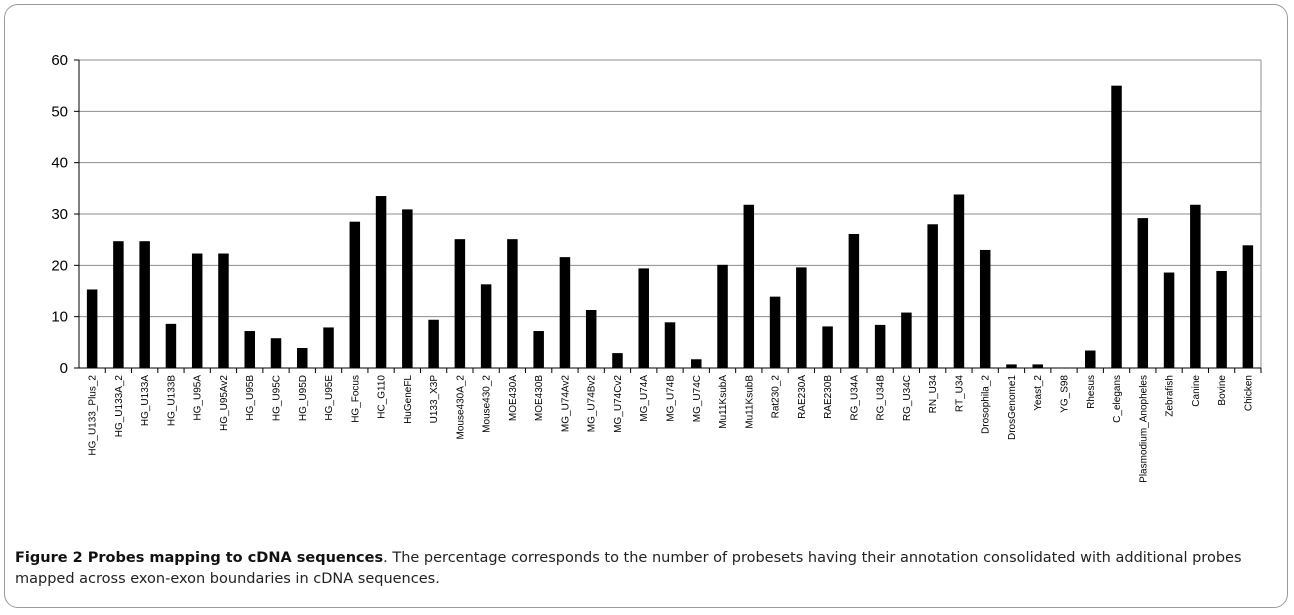  What do you see at coordinates (513, 398) in the screenshot?
I see `x-category-label: MOE430A` at bounding box center [513, 398].